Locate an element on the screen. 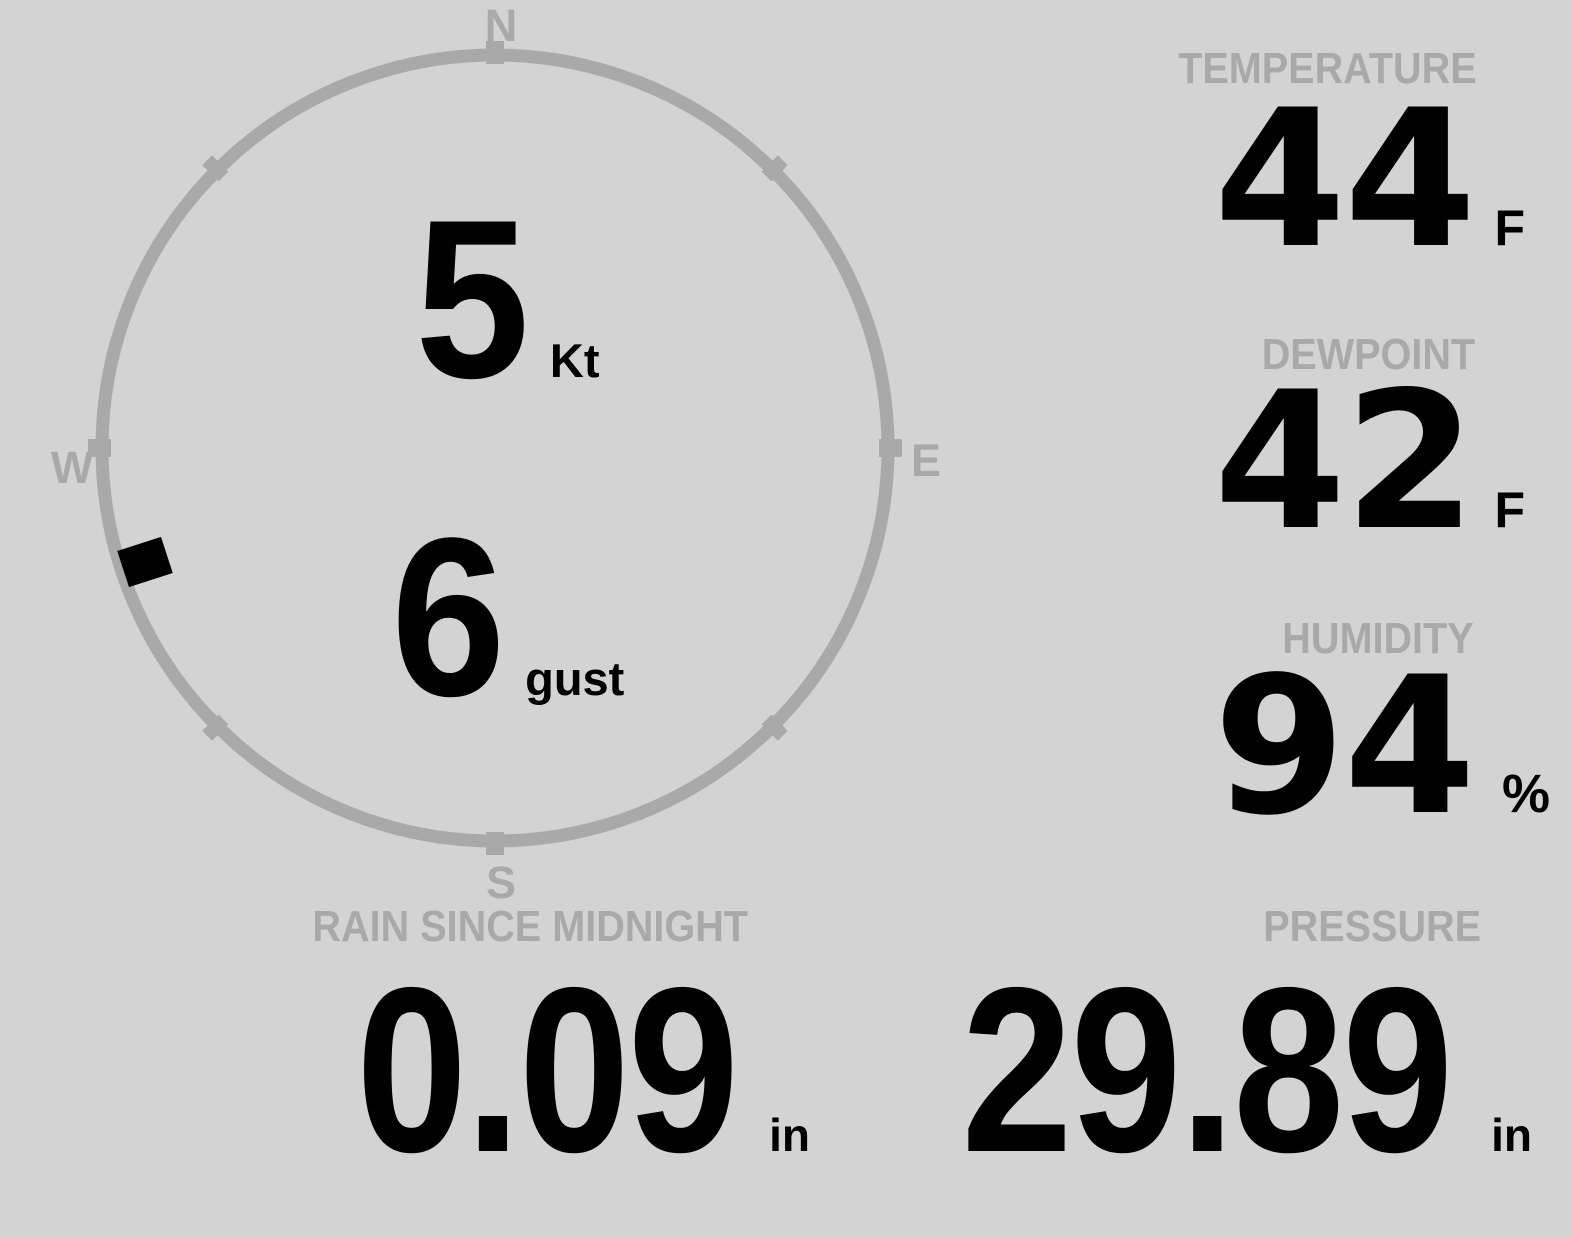 The width and height of the screenshot is (1571, 1237). dewpoint-value-row: 42 F is located at coordinates (1369, 462).